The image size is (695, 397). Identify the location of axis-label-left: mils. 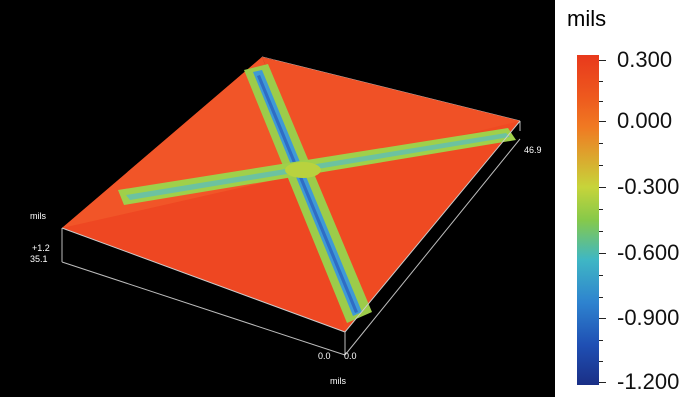
(38, 216).